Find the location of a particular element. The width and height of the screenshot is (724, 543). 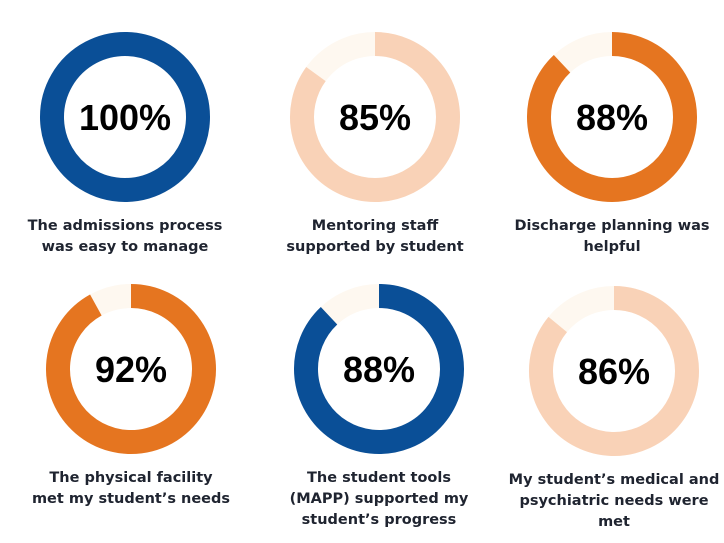

caption-line: met is located at coordinates (614, 522).